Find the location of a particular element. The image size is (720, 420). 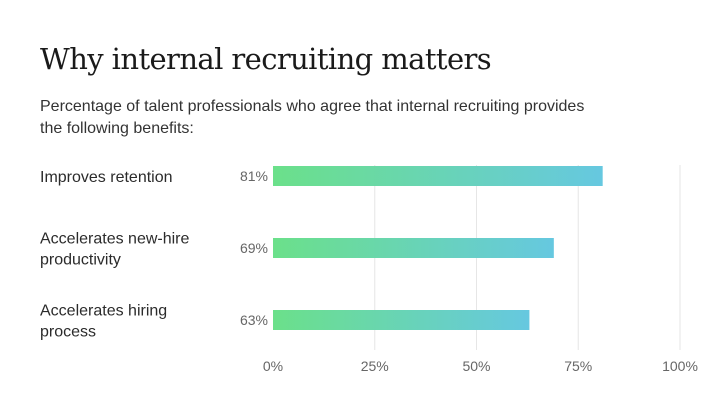

category-label-line: process is located at coordinates (68, 332).